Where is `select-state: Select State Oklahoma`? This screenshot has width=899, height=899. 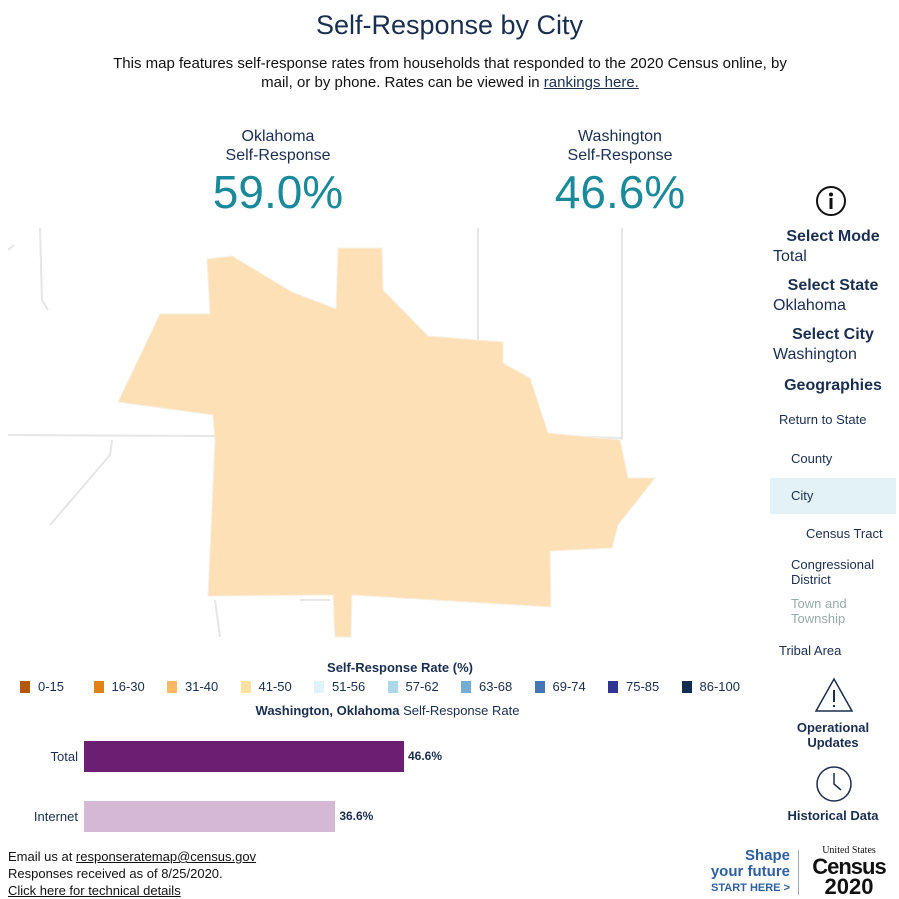 select-state: Select State Oklahoma is located at coordinates (833, 296).